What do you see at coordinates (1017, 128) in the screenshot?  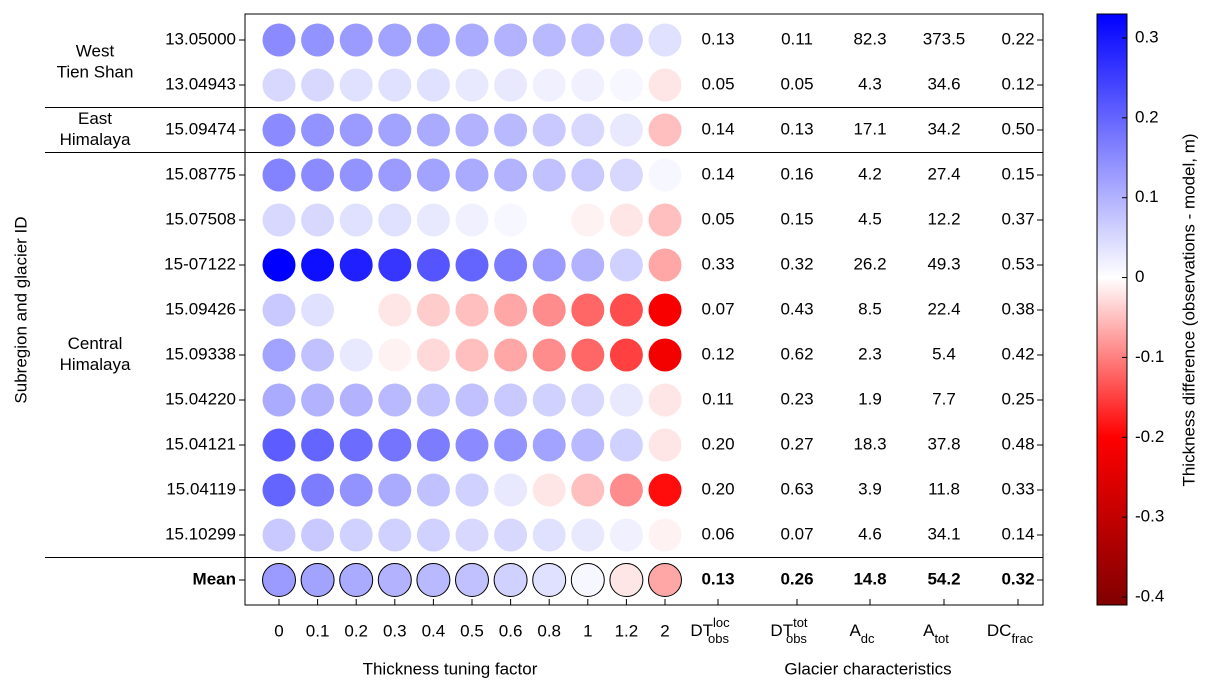 I see `table-cell: 0.50` at bounding box center [1017, 128].